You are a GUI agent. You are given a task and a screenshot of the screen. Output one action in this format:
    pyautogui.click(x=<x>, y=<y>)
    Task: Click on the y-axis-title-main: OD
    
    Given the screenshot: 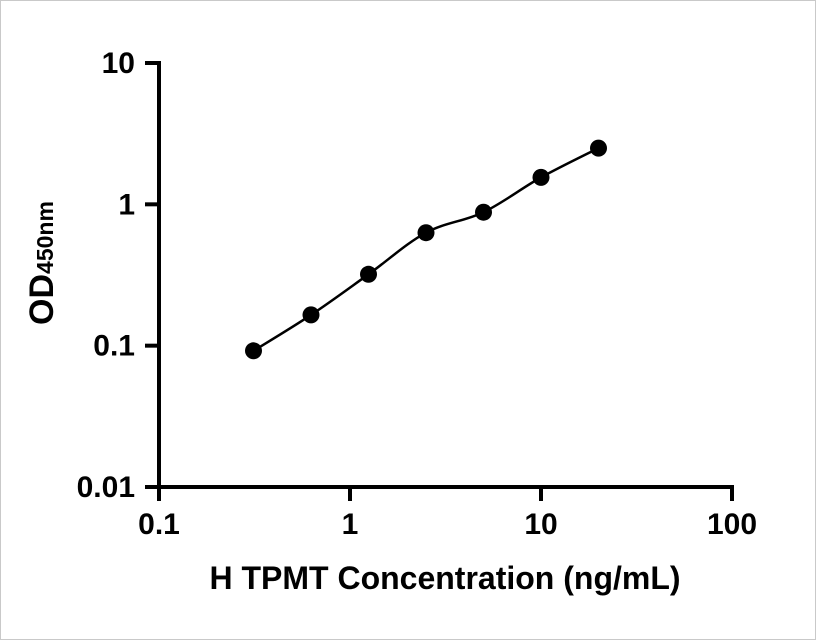 What is the action you would take?
    pyautogui.click(x=42, y=299)
    